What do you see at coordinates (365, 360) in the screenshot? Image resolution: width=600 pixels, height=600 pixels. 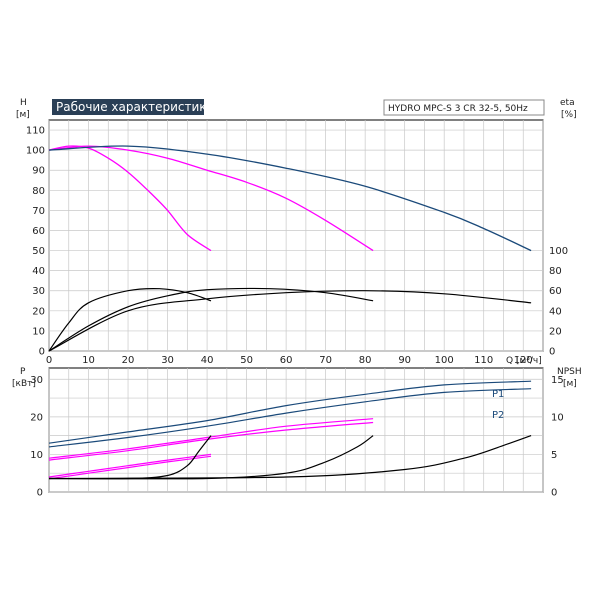 I see `x-tick-label: 80` at bounding box center [365, 360].